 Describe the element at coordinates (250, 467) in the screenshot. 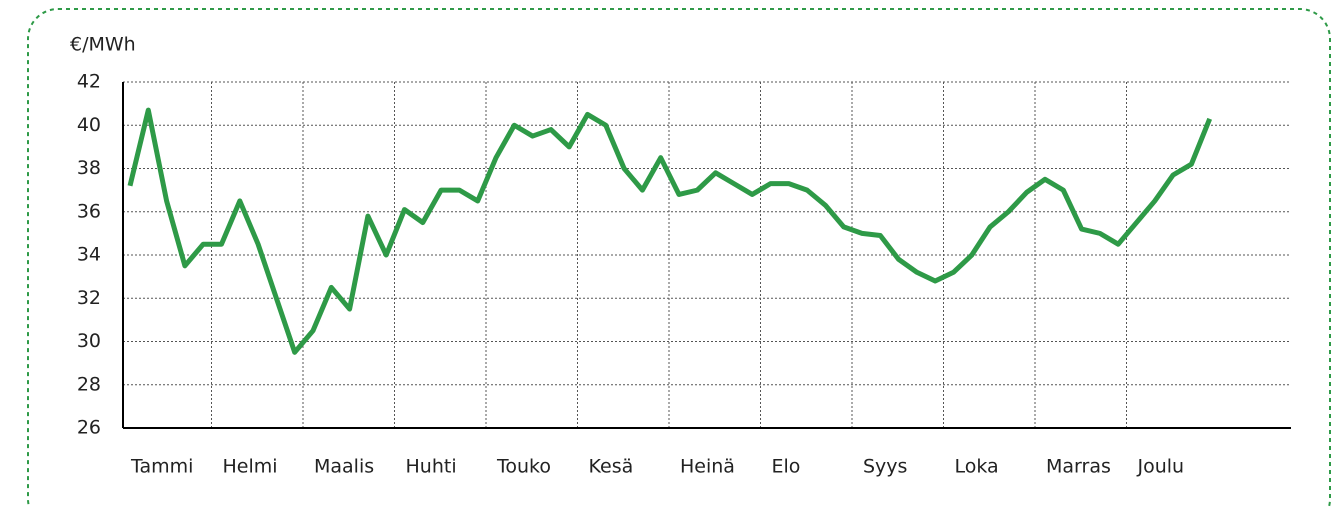

I see `x-tick-label: Helmi` at that location.